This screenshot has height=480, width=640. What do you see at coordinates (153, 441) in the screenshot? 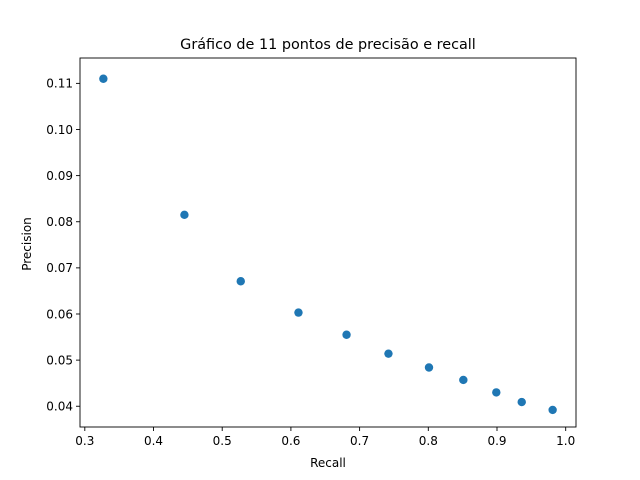
I see `x-tick-label: 0.4` at bounding box center [153, 441].